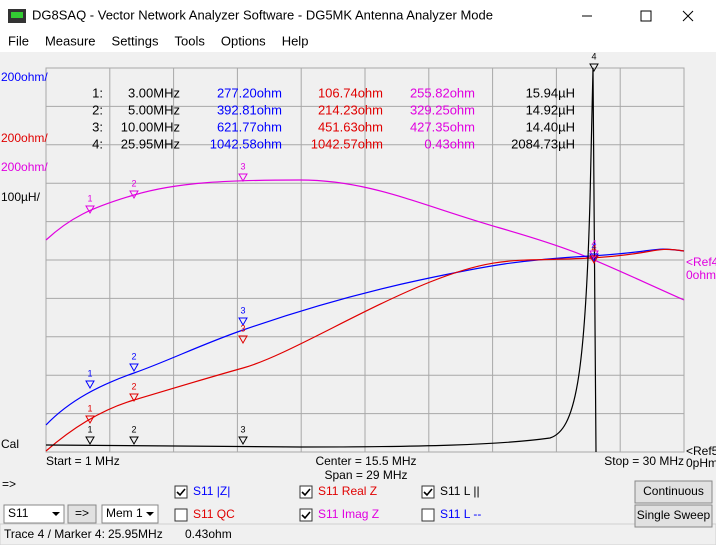 This screenshot has width=716, height=545. Describe the element at coordinates (701, 451) in the screenshot. I see `ref-label: <Ref5` at that location.